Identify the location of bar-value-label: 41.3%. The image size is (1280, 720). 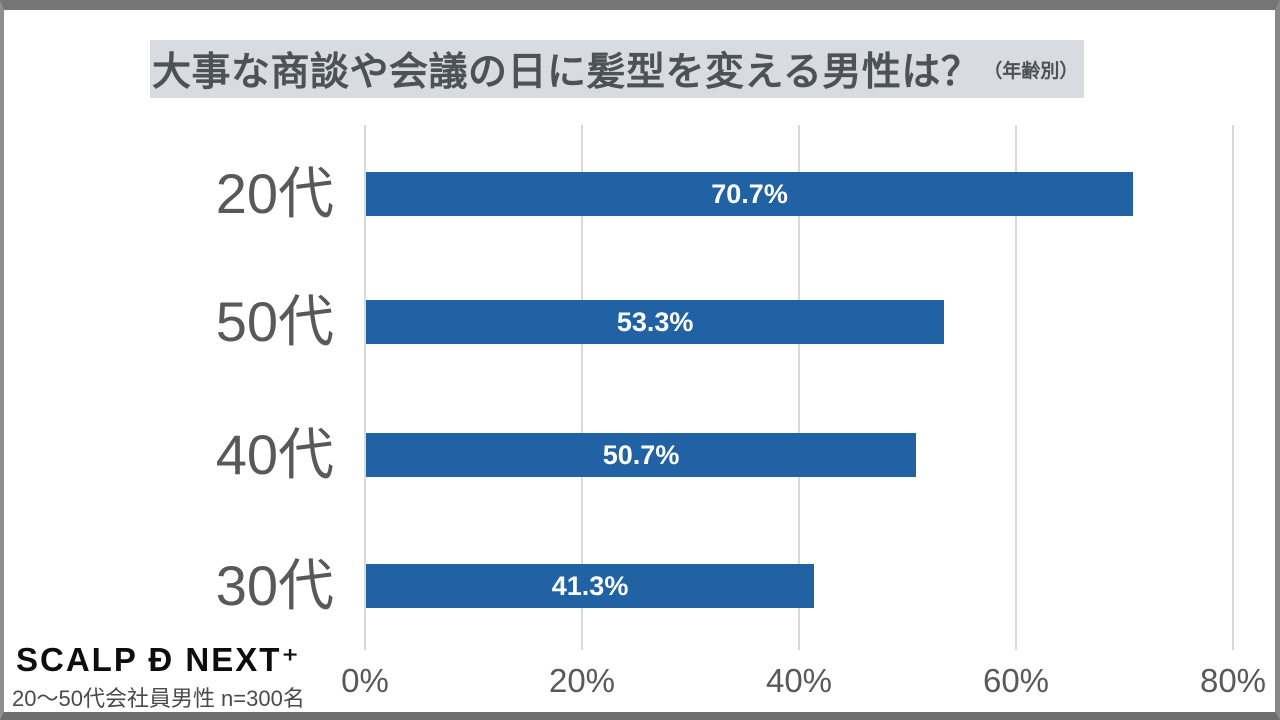
(590, 585).